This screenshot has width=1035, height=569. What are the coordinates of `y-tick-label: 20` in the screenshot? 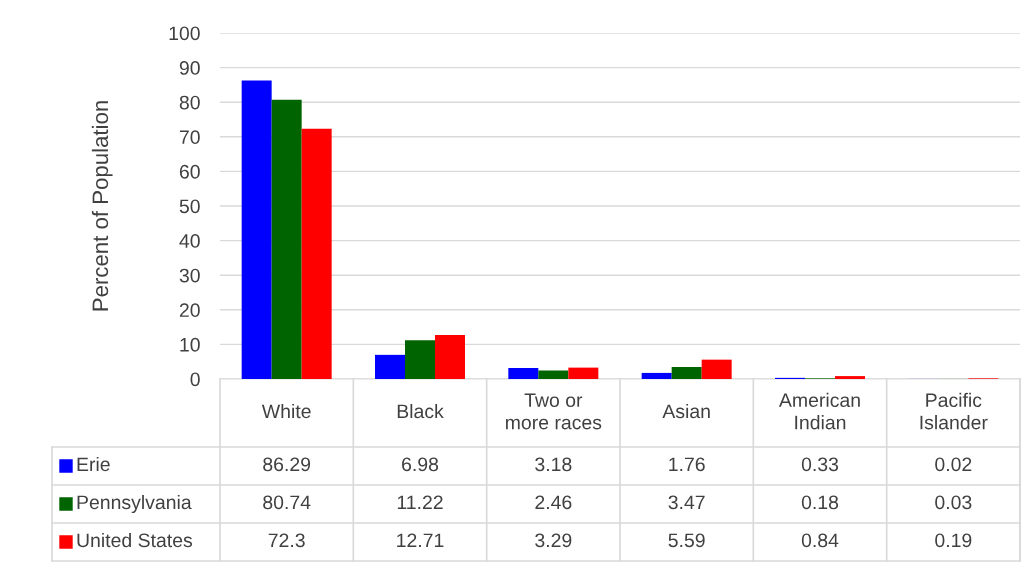 It's located at (189, 310).